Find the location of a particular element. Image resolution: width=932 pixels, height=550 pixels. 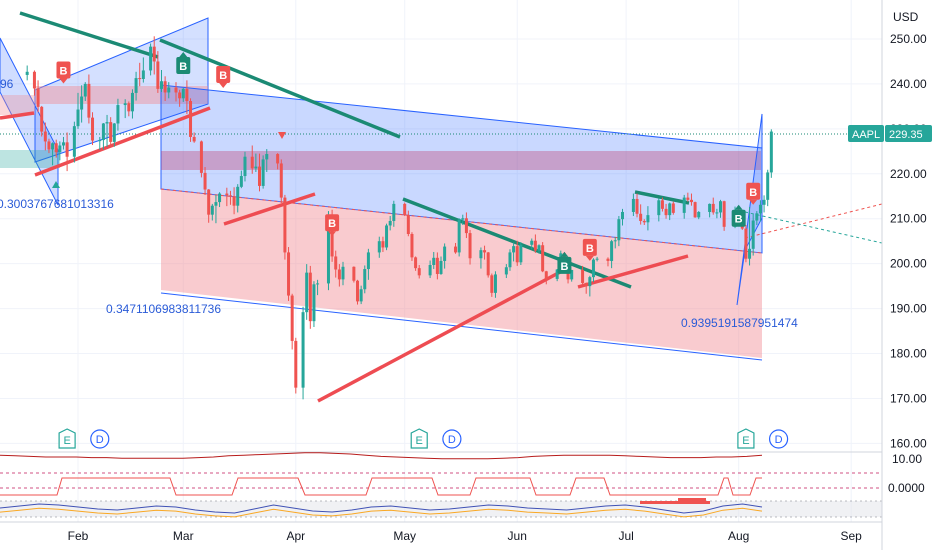

price-tag-bg is located at coordinates (908, 133).